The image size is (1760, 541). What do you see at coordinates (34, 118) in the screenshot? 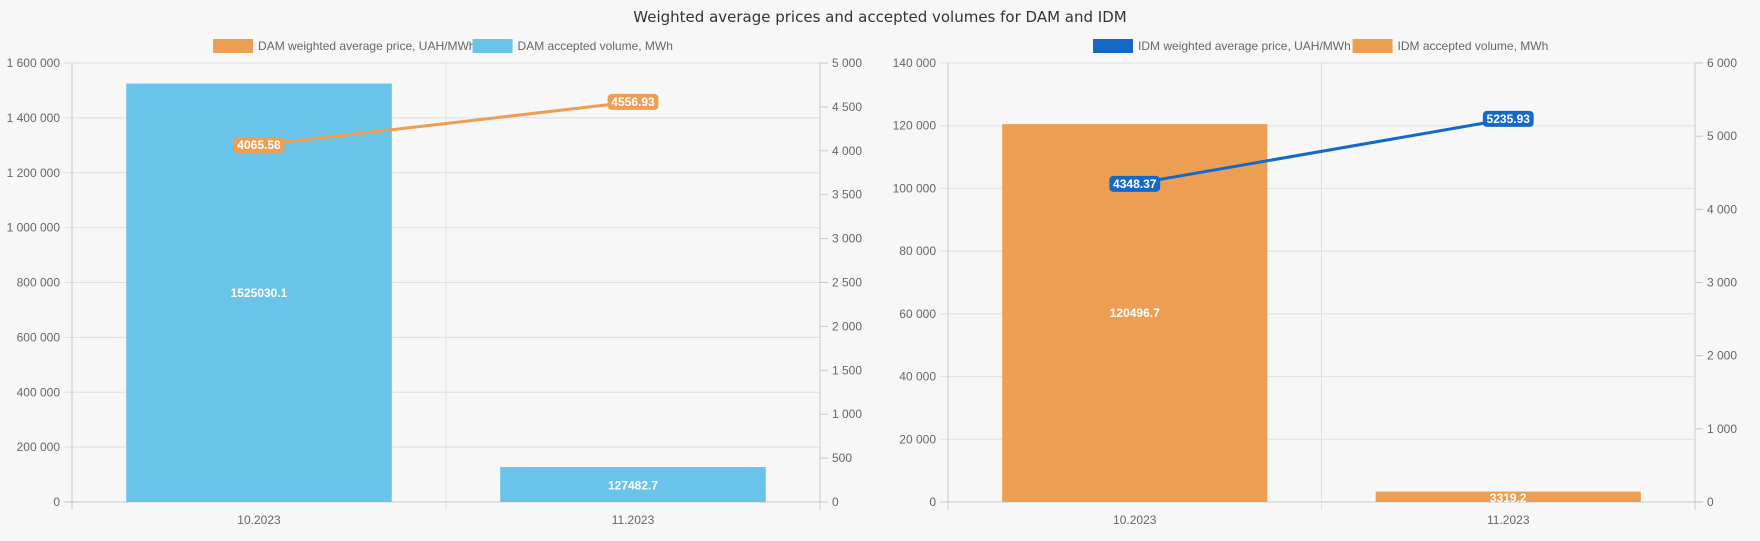
I see `left-axis-tick-label: 1 400 000` at bounding box center [34, 118].